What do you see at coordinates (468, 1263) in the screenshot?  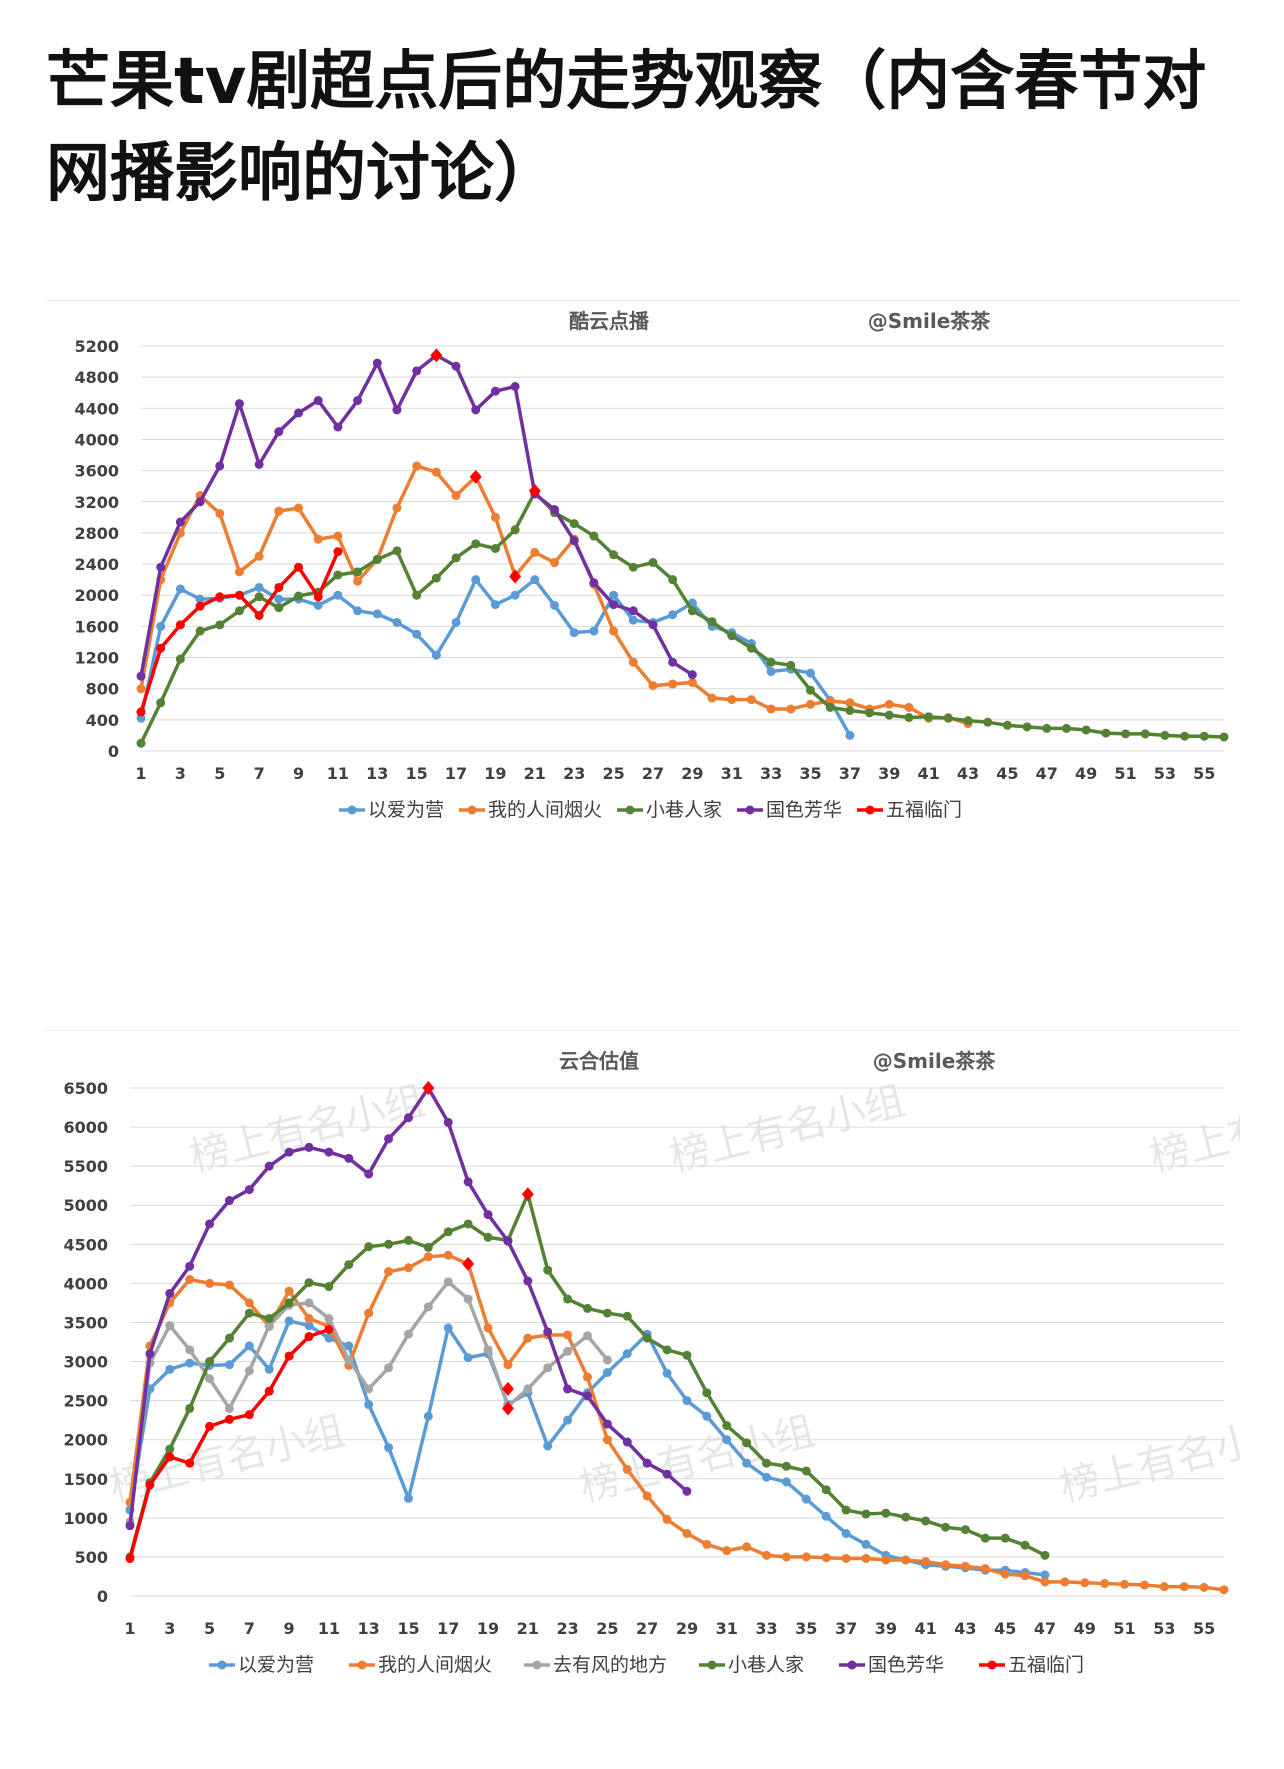 I see `highlight-marker` at bounding box center [468, 1263].